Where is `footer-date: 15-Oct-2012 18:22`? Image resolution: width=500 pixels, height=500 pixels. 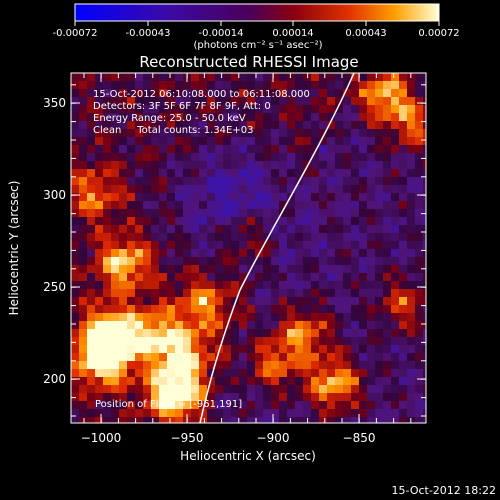 footer-date: 15-Oct-2012 18:22 is located at coordinates (444, 490).